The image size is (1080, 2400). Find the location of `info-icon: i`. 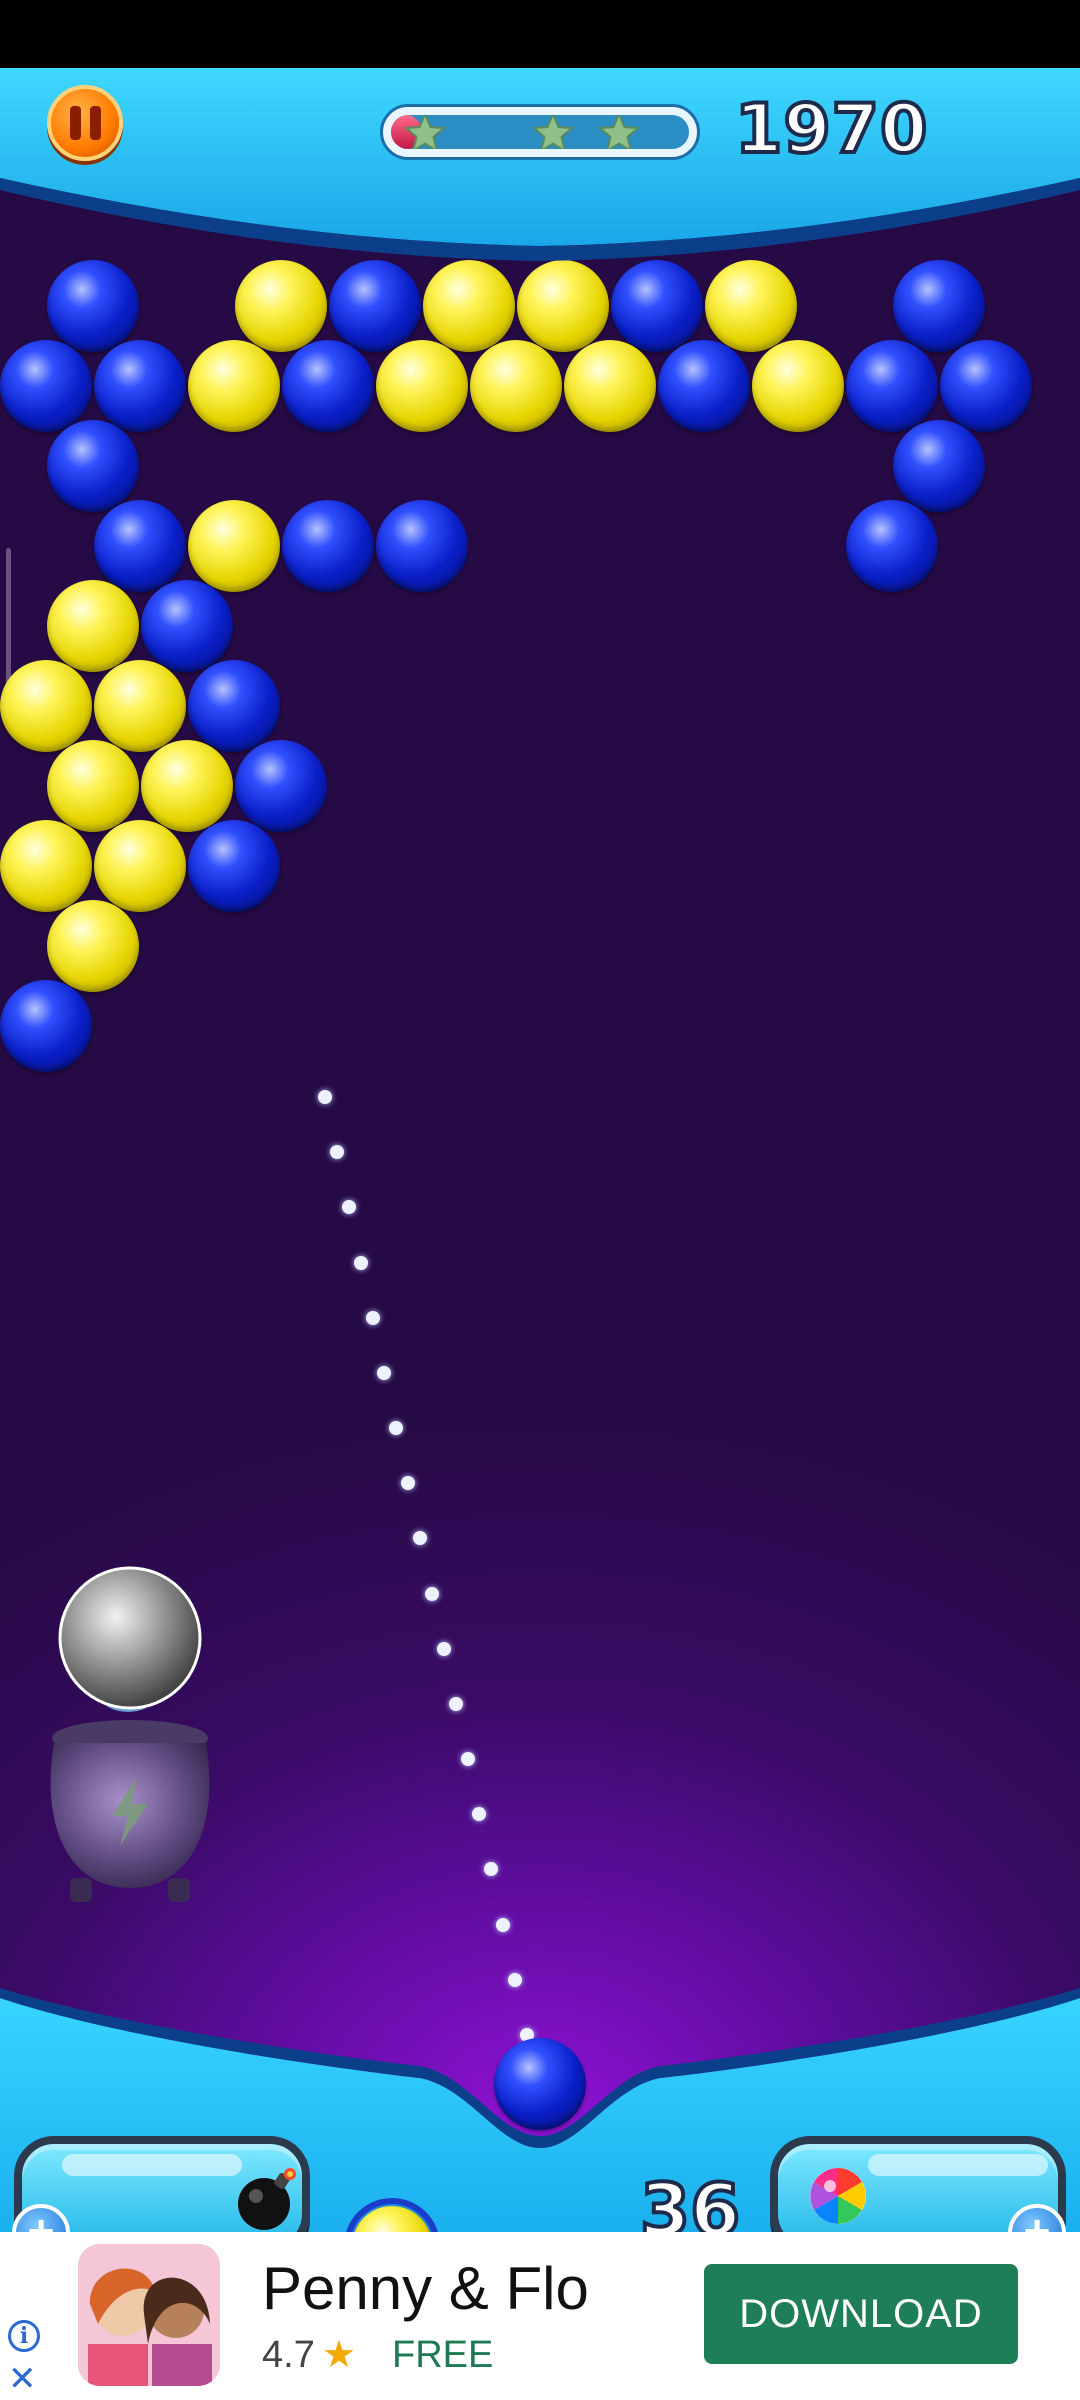

info-icon: i is located at coordinates (24, 2336).